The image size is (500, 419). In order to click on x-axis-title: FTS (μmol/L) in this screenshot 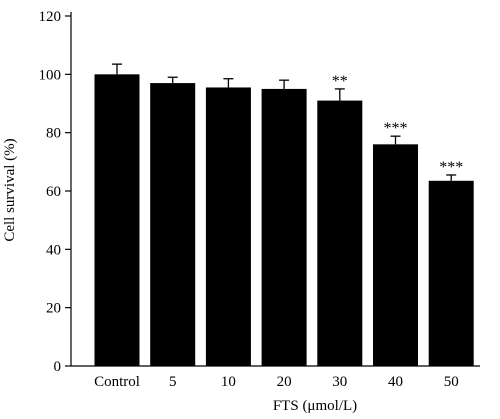, I will do `click(315, 406)`.